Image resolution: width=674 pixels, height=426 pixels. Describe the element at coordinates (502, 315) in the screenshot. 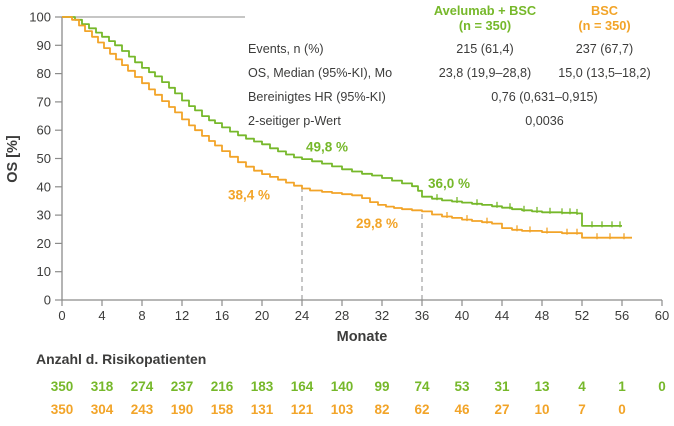

I see `x-tick-label: 44` at that location.